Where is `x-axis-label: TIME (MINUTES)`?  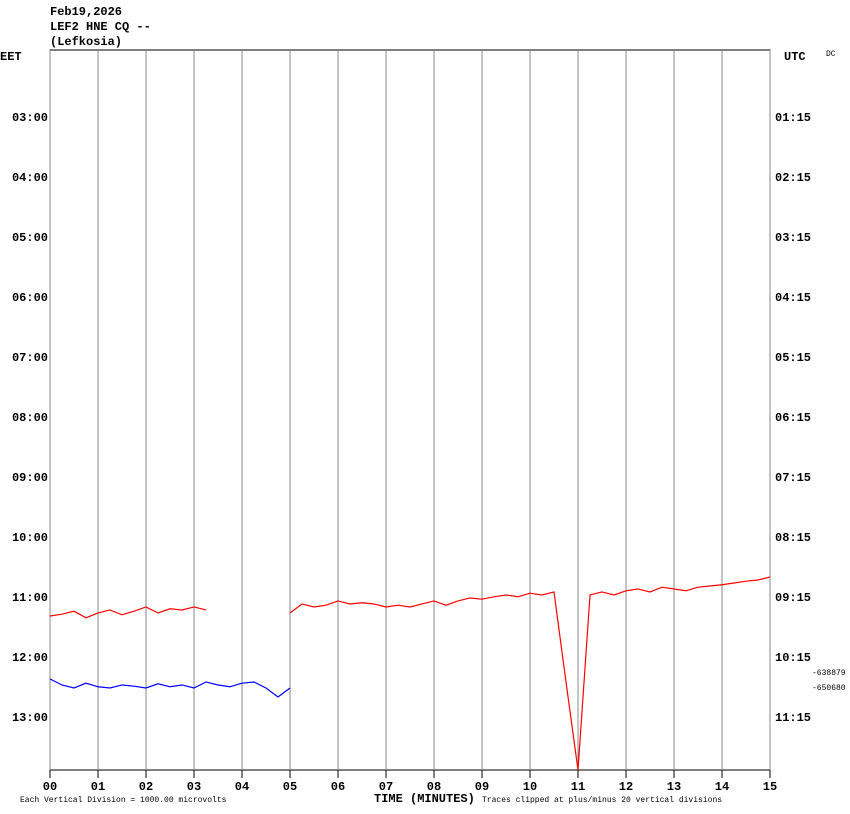 x-axis-label: TIME (MINUTES) is located at coordinates (424, 799).